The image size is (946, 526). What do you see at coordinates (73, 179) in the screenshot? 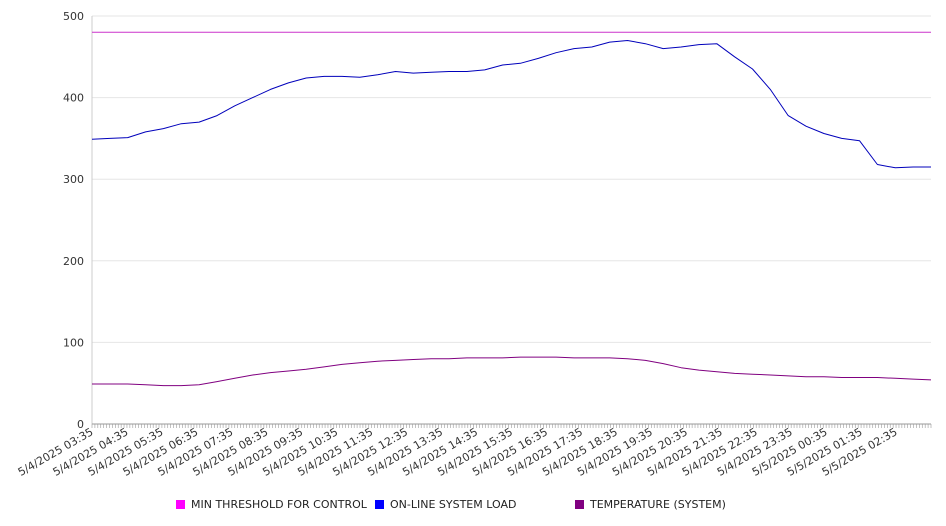
I see `y-tick-label: 300` at bounding box center [73, 179].